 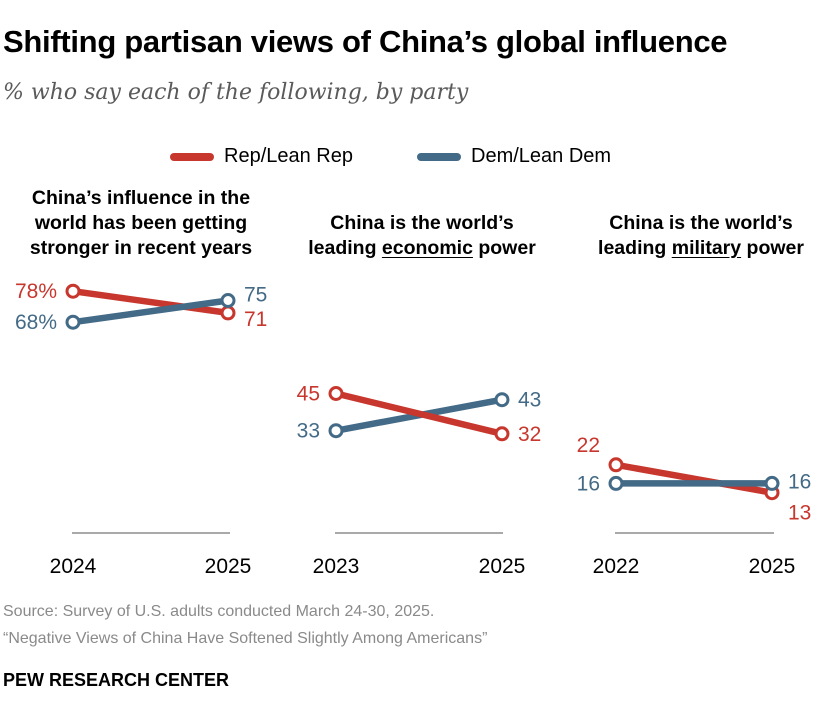 What do you see at coordinates (345, 248) in the screenshot?
I see `panel-2-title-pre: leading` at bounding box center [345, 248].